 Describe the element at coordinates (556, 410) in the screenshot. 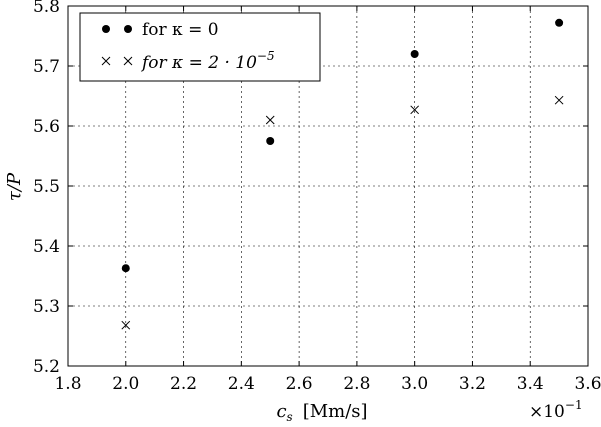

I see `x-axis-multiplier: ×10⁻¹` at that location.